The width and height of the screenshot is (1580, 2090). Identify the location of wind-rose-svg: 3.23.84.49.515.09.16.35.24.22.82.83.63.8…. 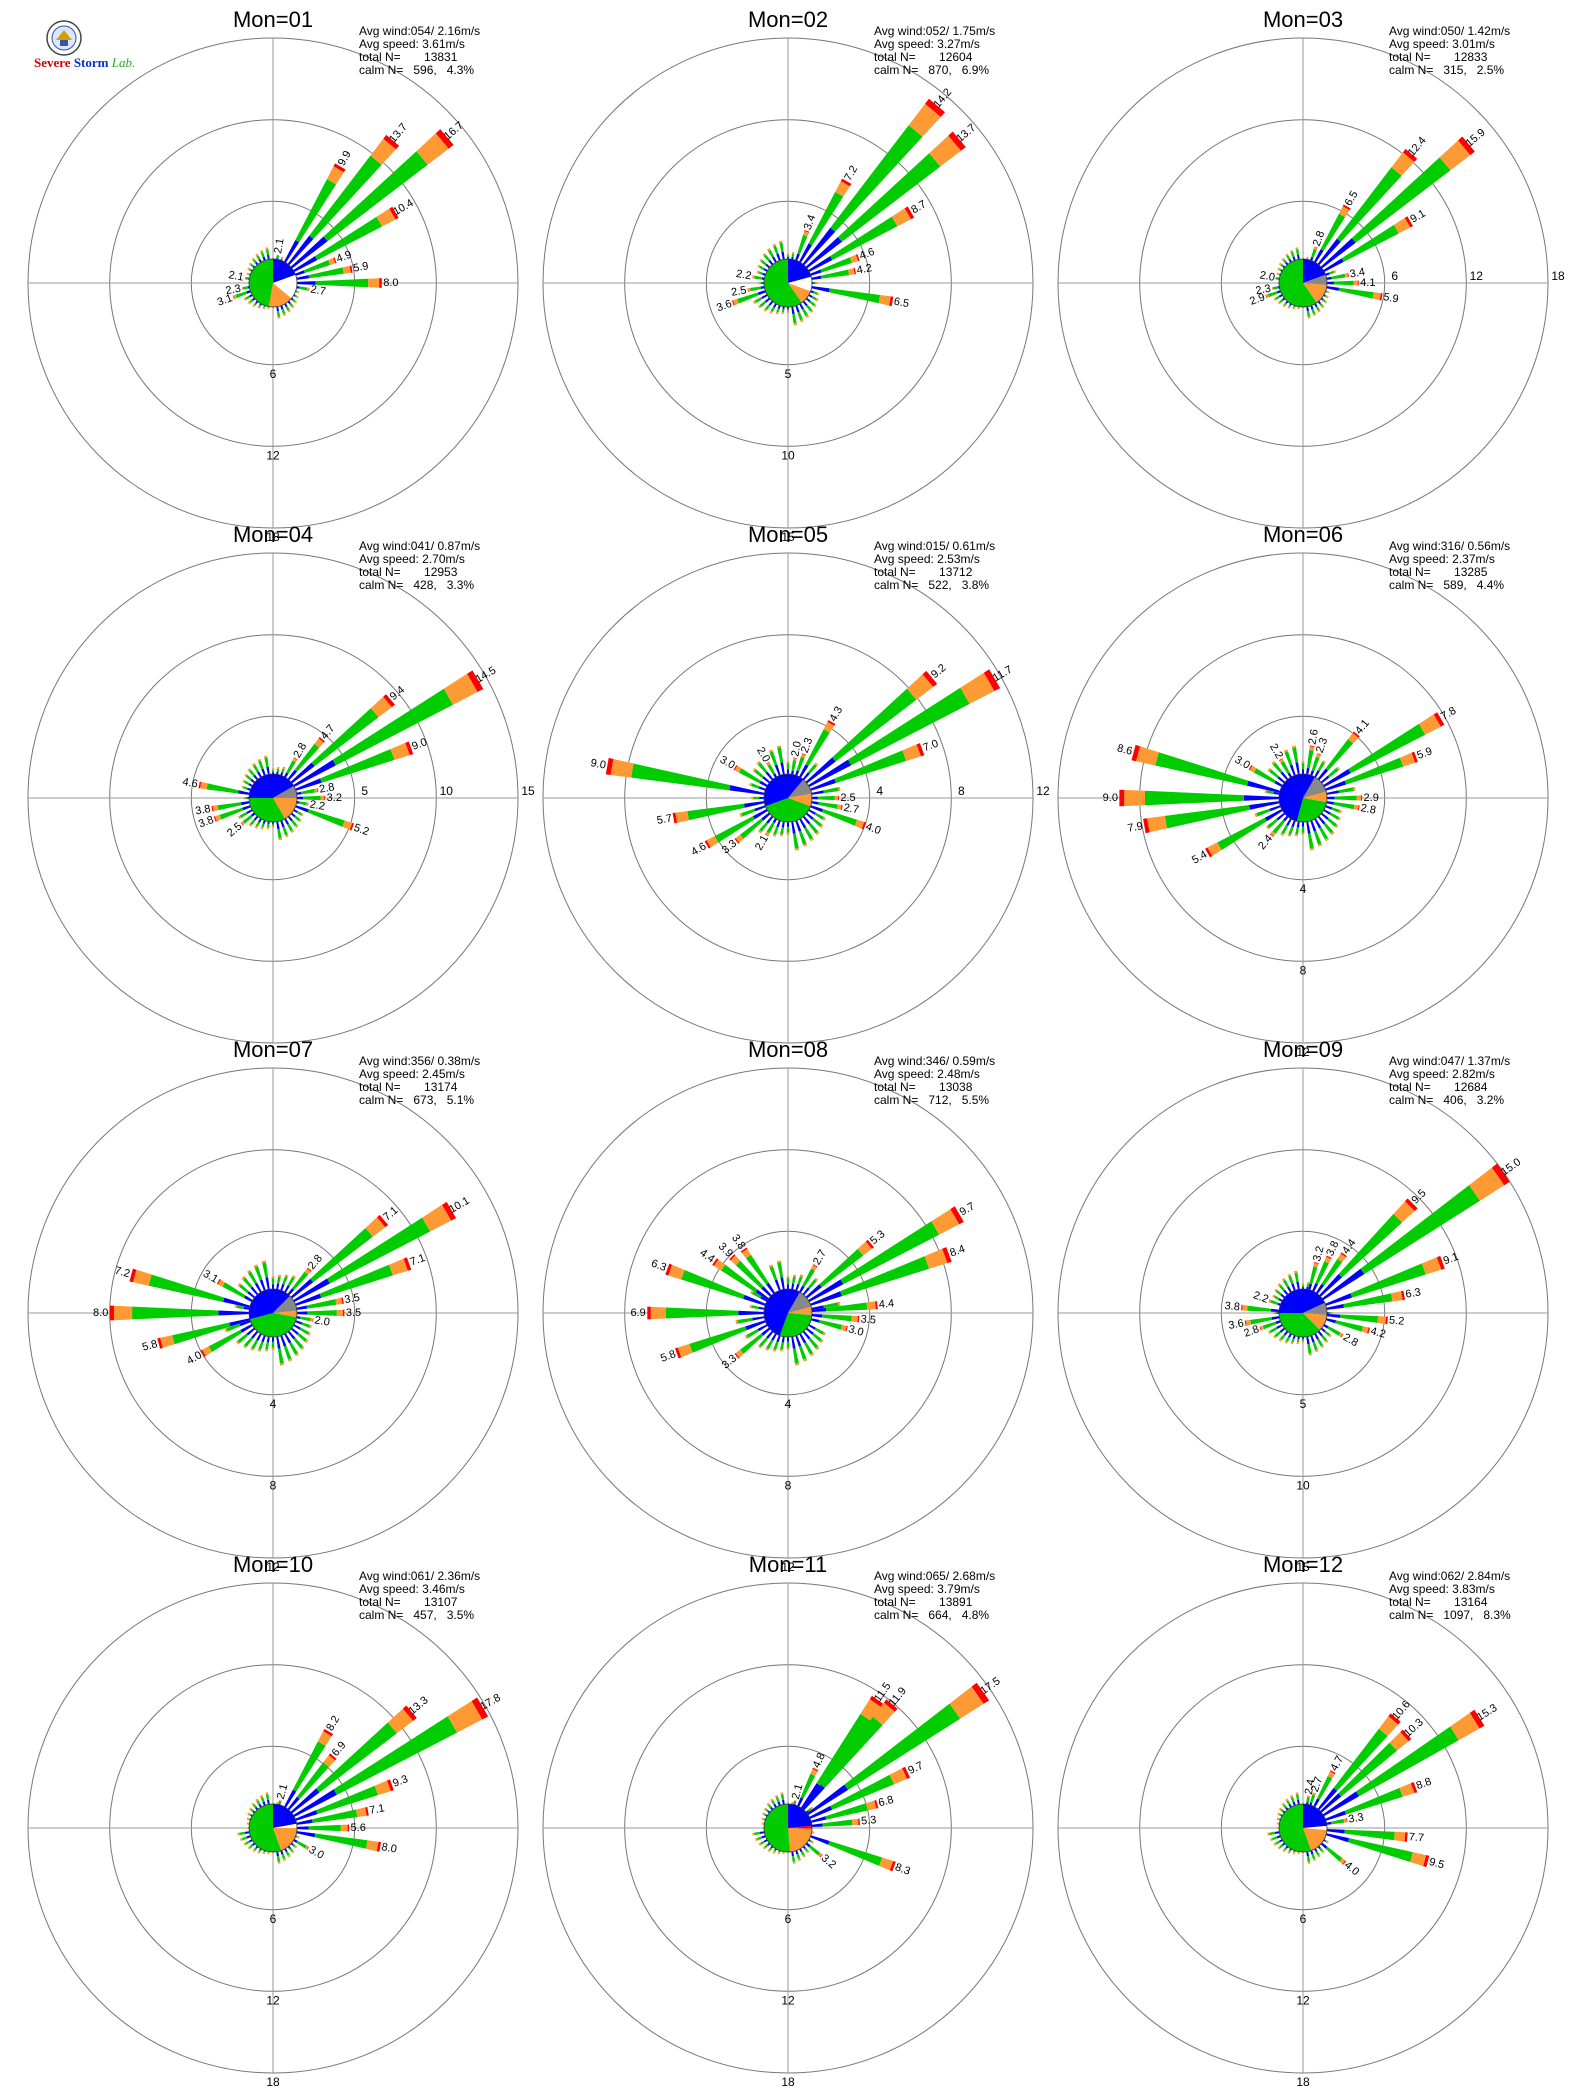
(1303, 1320).